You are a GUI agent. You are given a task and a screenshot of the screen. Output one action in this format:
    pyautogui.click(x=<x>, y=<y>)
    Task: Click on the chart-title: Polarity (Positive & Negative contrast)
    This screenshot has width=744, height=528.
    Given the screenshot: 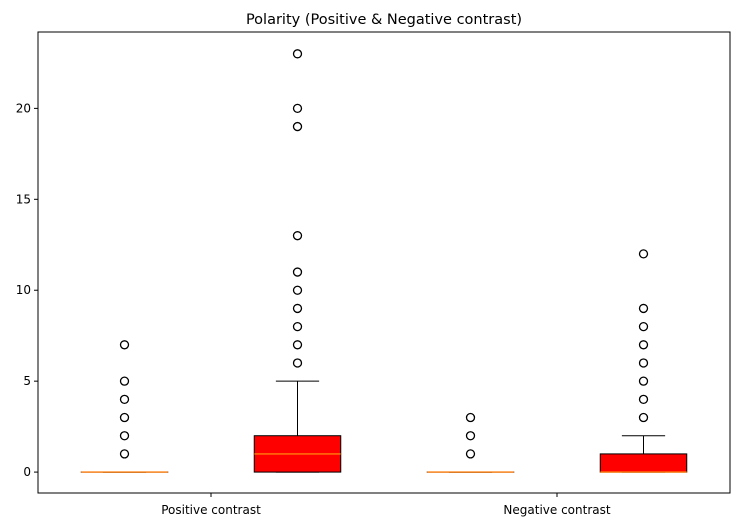 What is the action you would take?
    pyautogui.click(x=384, y=20)
    